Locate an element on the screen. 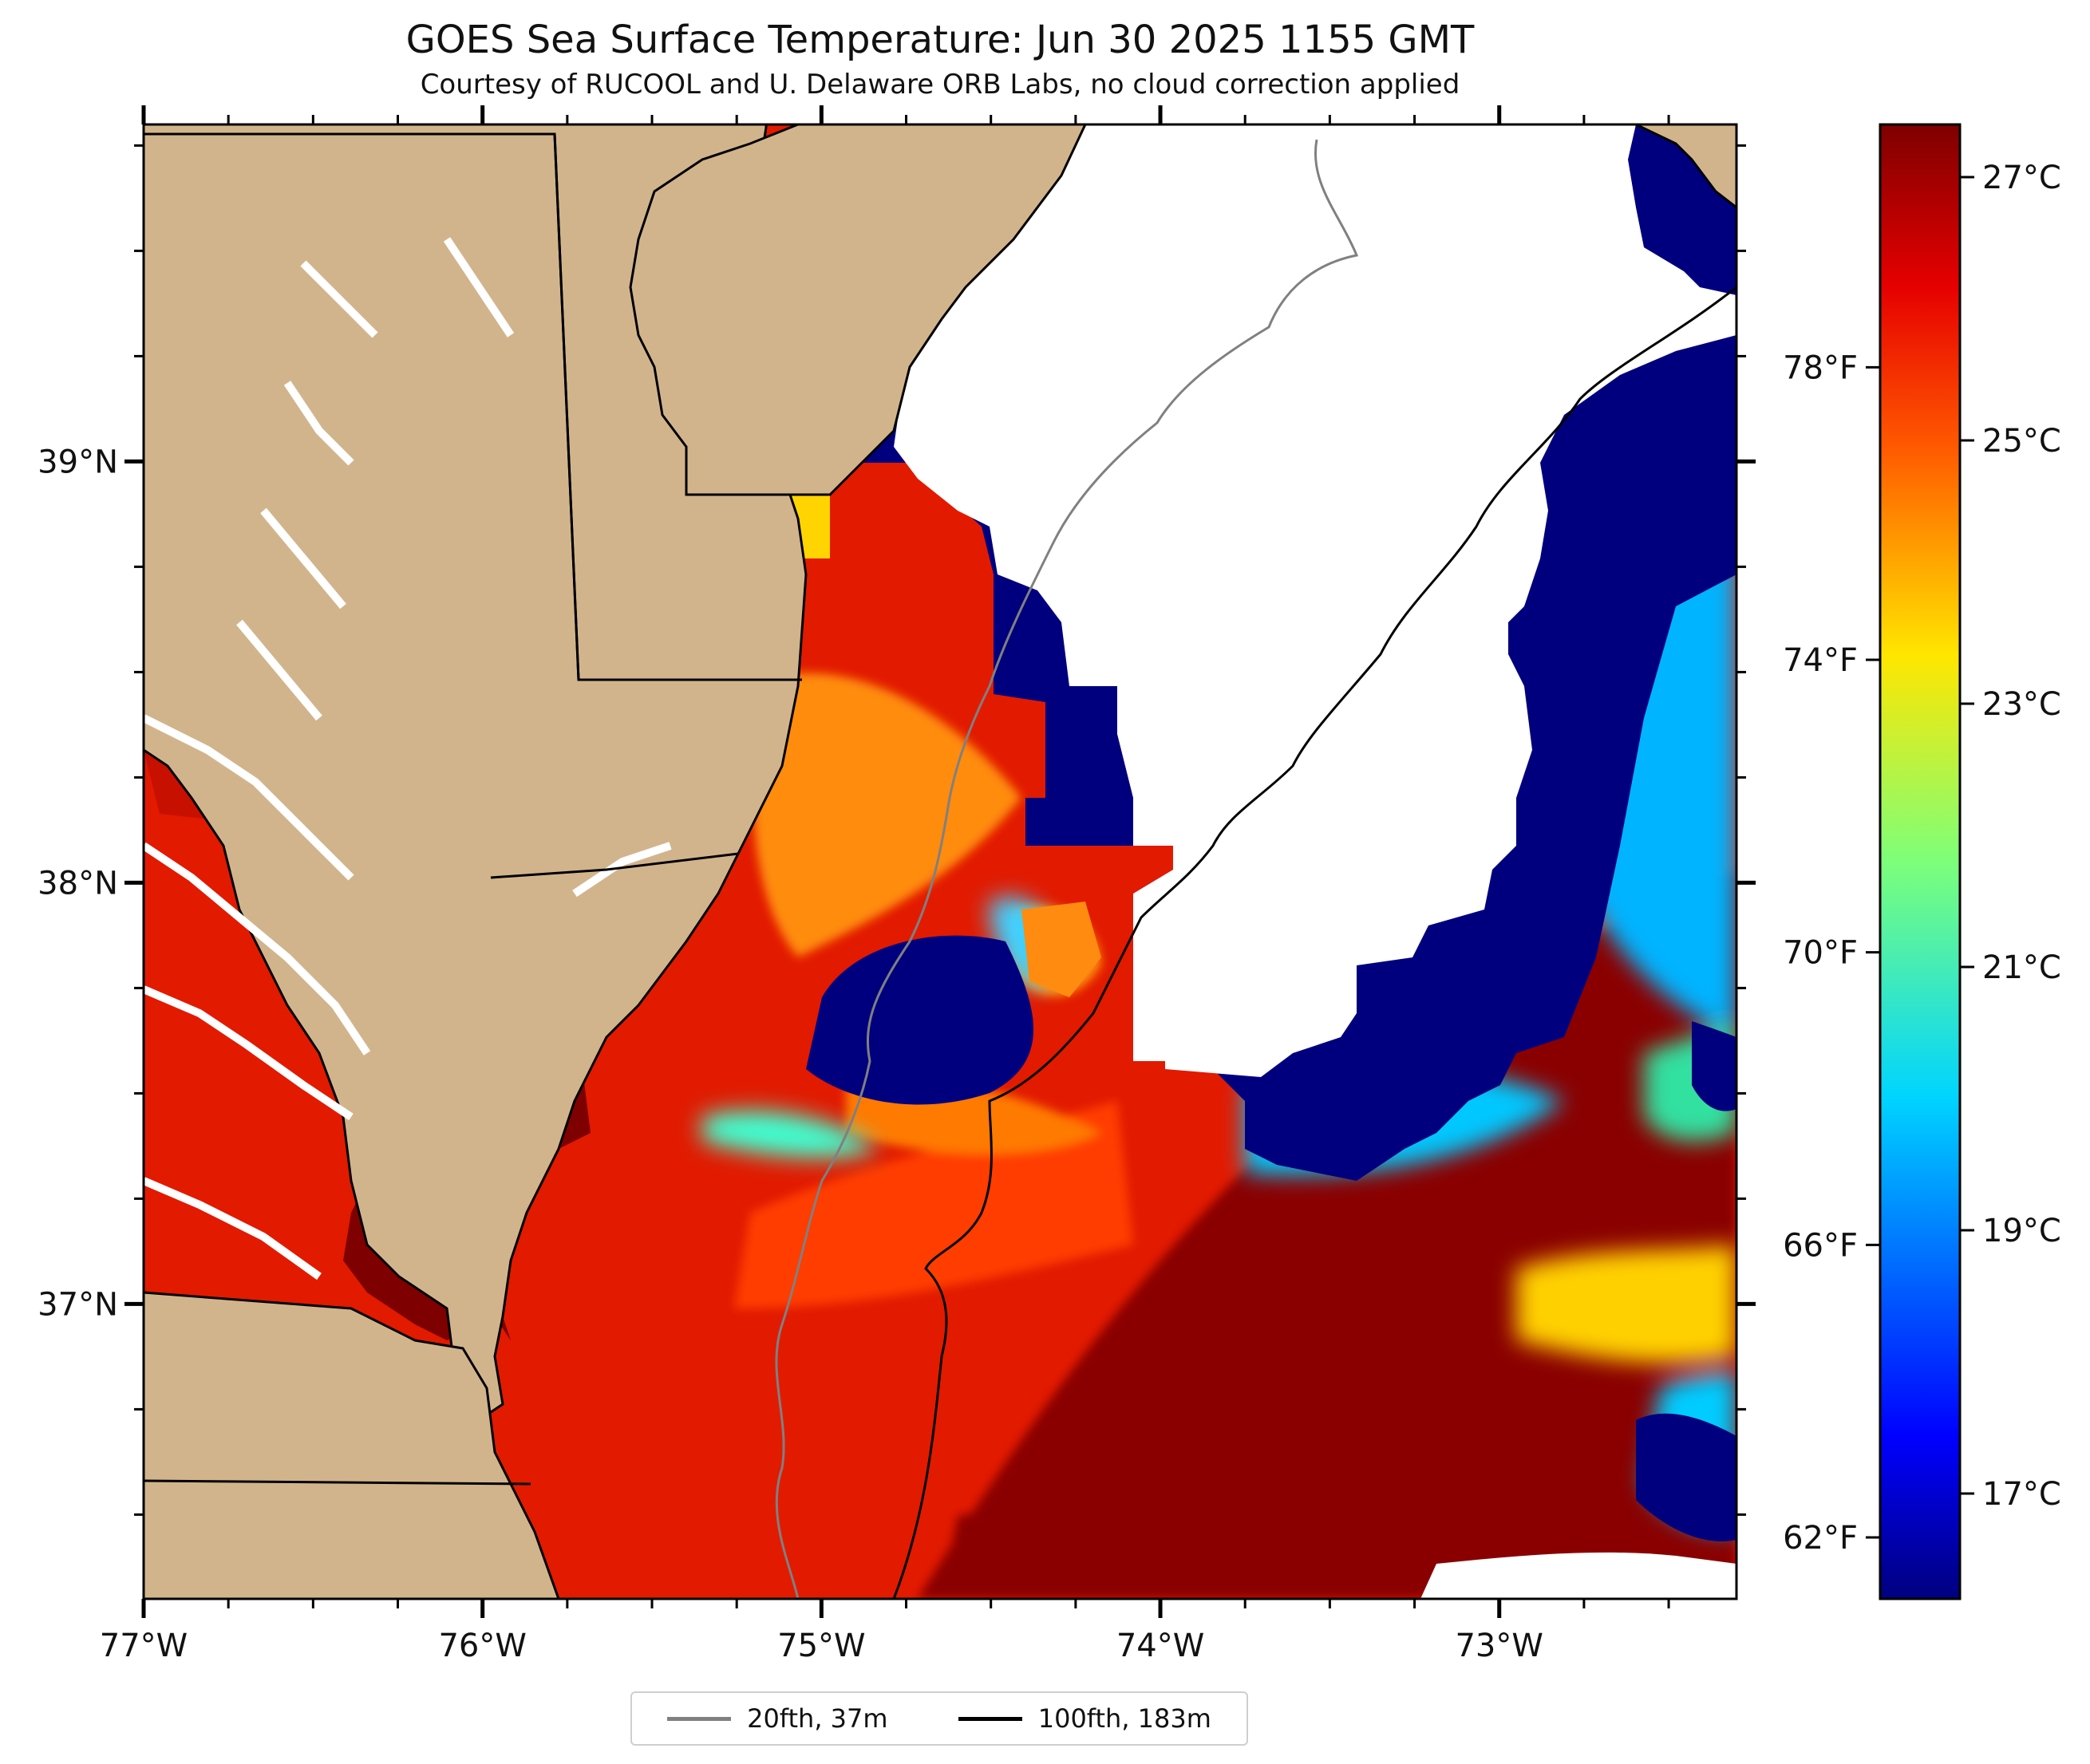  fahrenheit-tick-label: 70°F is located at coordinates (1820, 953).